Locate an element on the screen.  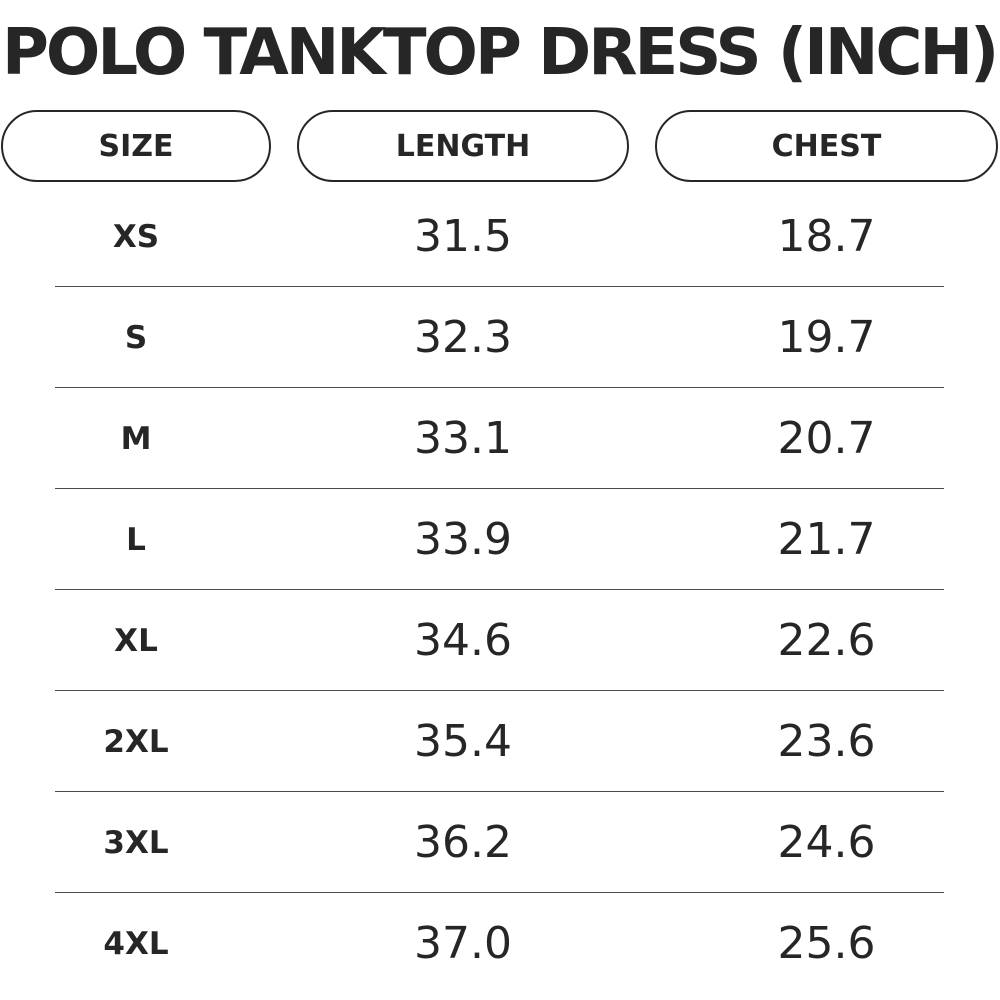
table-row: XL 34.6 22.6 is located at coordinates (500, 640).